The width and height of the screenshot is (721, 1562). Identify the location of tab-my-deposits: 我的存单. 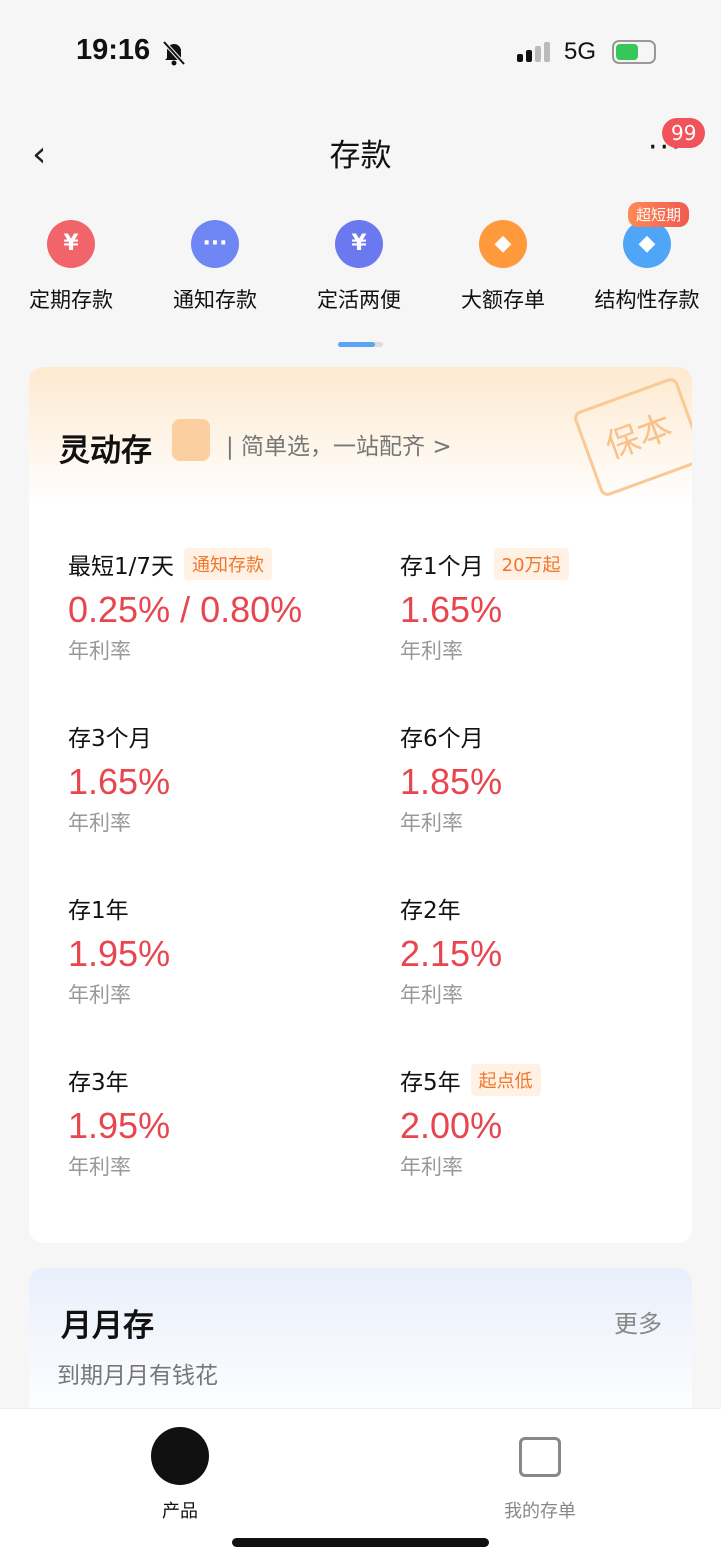
(540, 1475).